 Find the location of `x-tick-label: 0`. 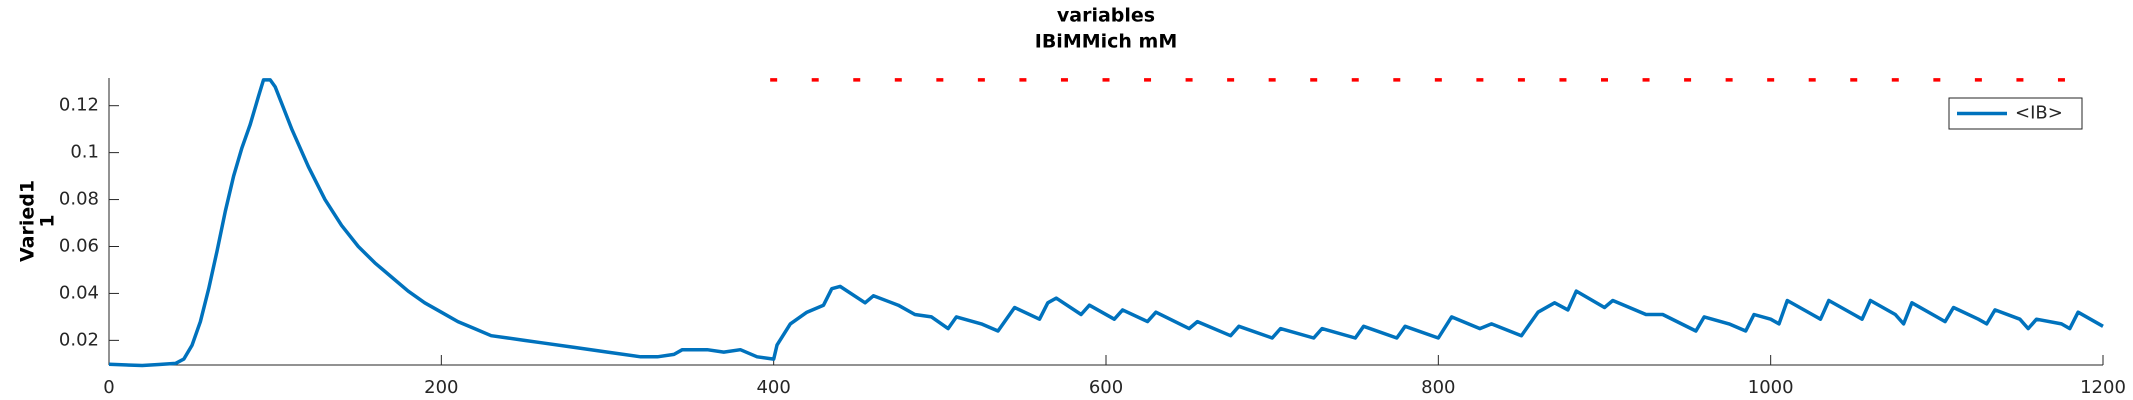

x-tick-label: 0 is located at coordinates (108, 387).